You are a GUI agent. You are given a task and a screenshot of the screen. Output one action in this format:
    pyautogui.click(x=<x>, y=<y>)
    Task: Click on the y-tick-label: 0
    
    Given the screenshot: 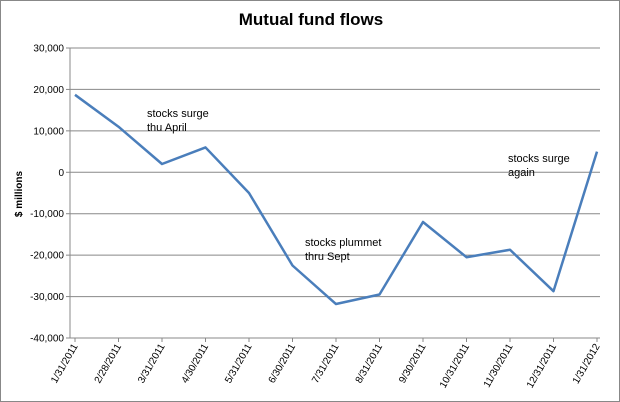 What is the action you would take?
    pyautogui.click(x=61, y=173)
    